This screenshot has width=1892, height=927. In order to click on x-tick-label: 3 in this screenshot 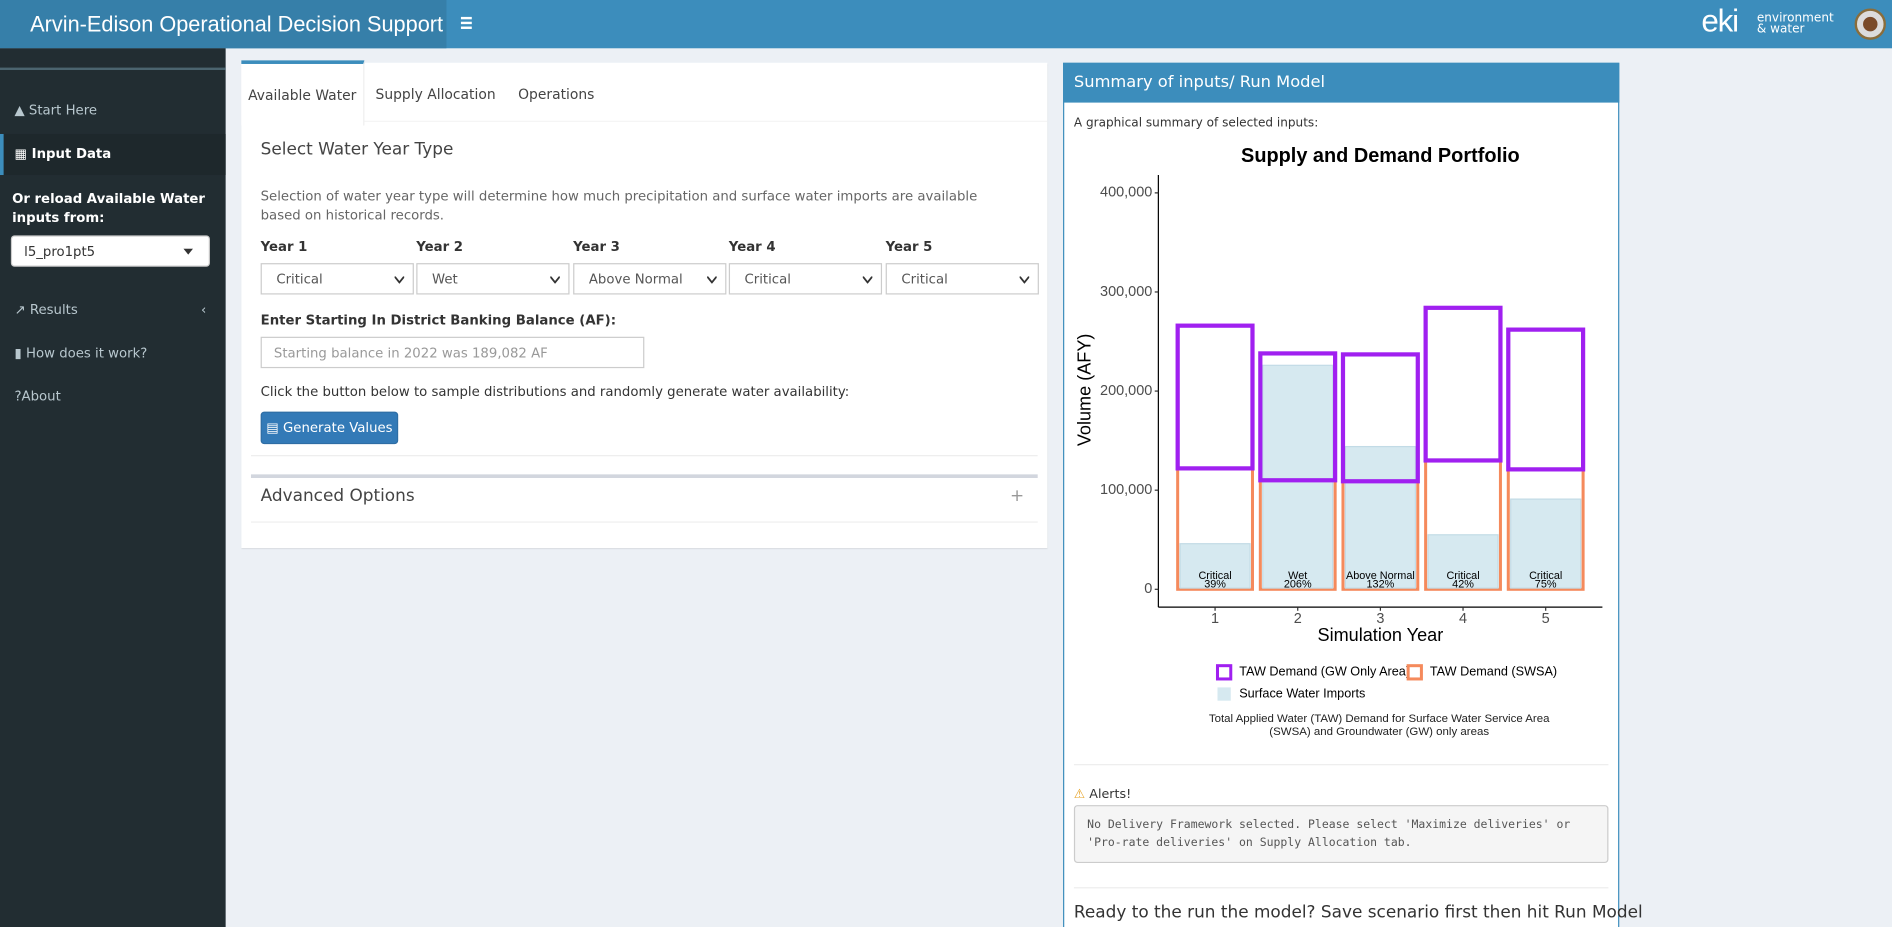, I will do `click(1380, 619)`.